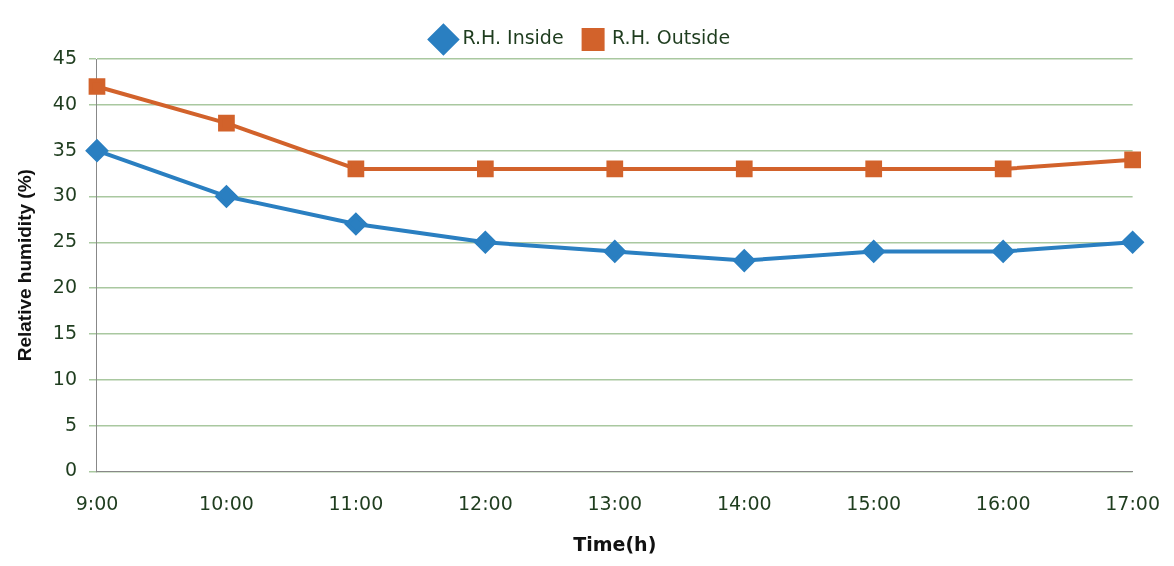 This screenshot has height=566, width=1174. Describe the element at coordinates (64, 331) in the screenshot. I see `y-tick-label: 15` at that location.